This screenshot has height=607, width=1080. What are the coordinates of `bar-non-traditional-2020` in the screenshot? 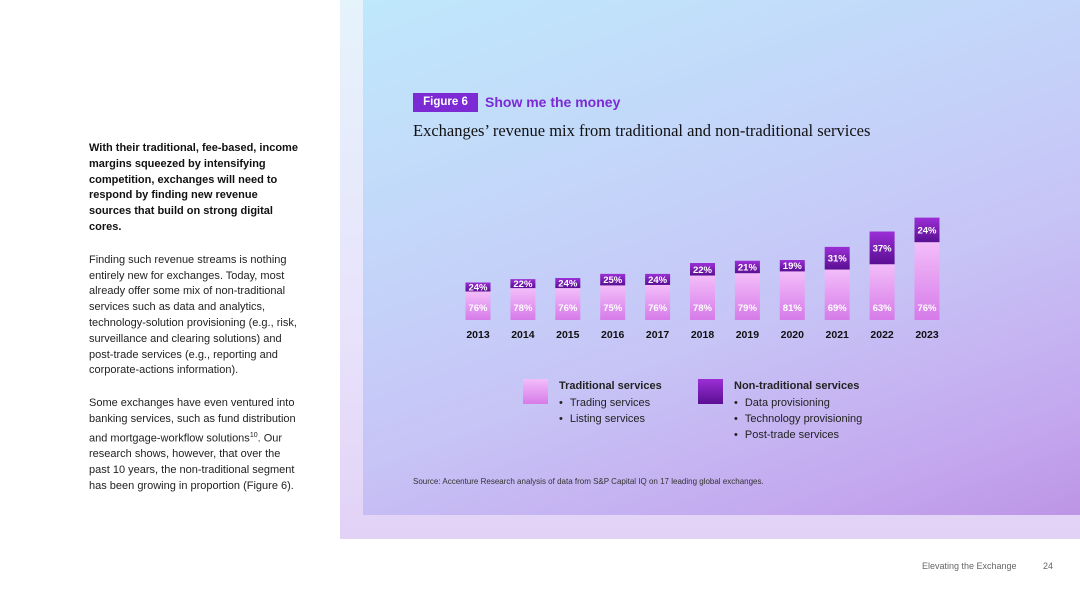 It's located at (792, 266).